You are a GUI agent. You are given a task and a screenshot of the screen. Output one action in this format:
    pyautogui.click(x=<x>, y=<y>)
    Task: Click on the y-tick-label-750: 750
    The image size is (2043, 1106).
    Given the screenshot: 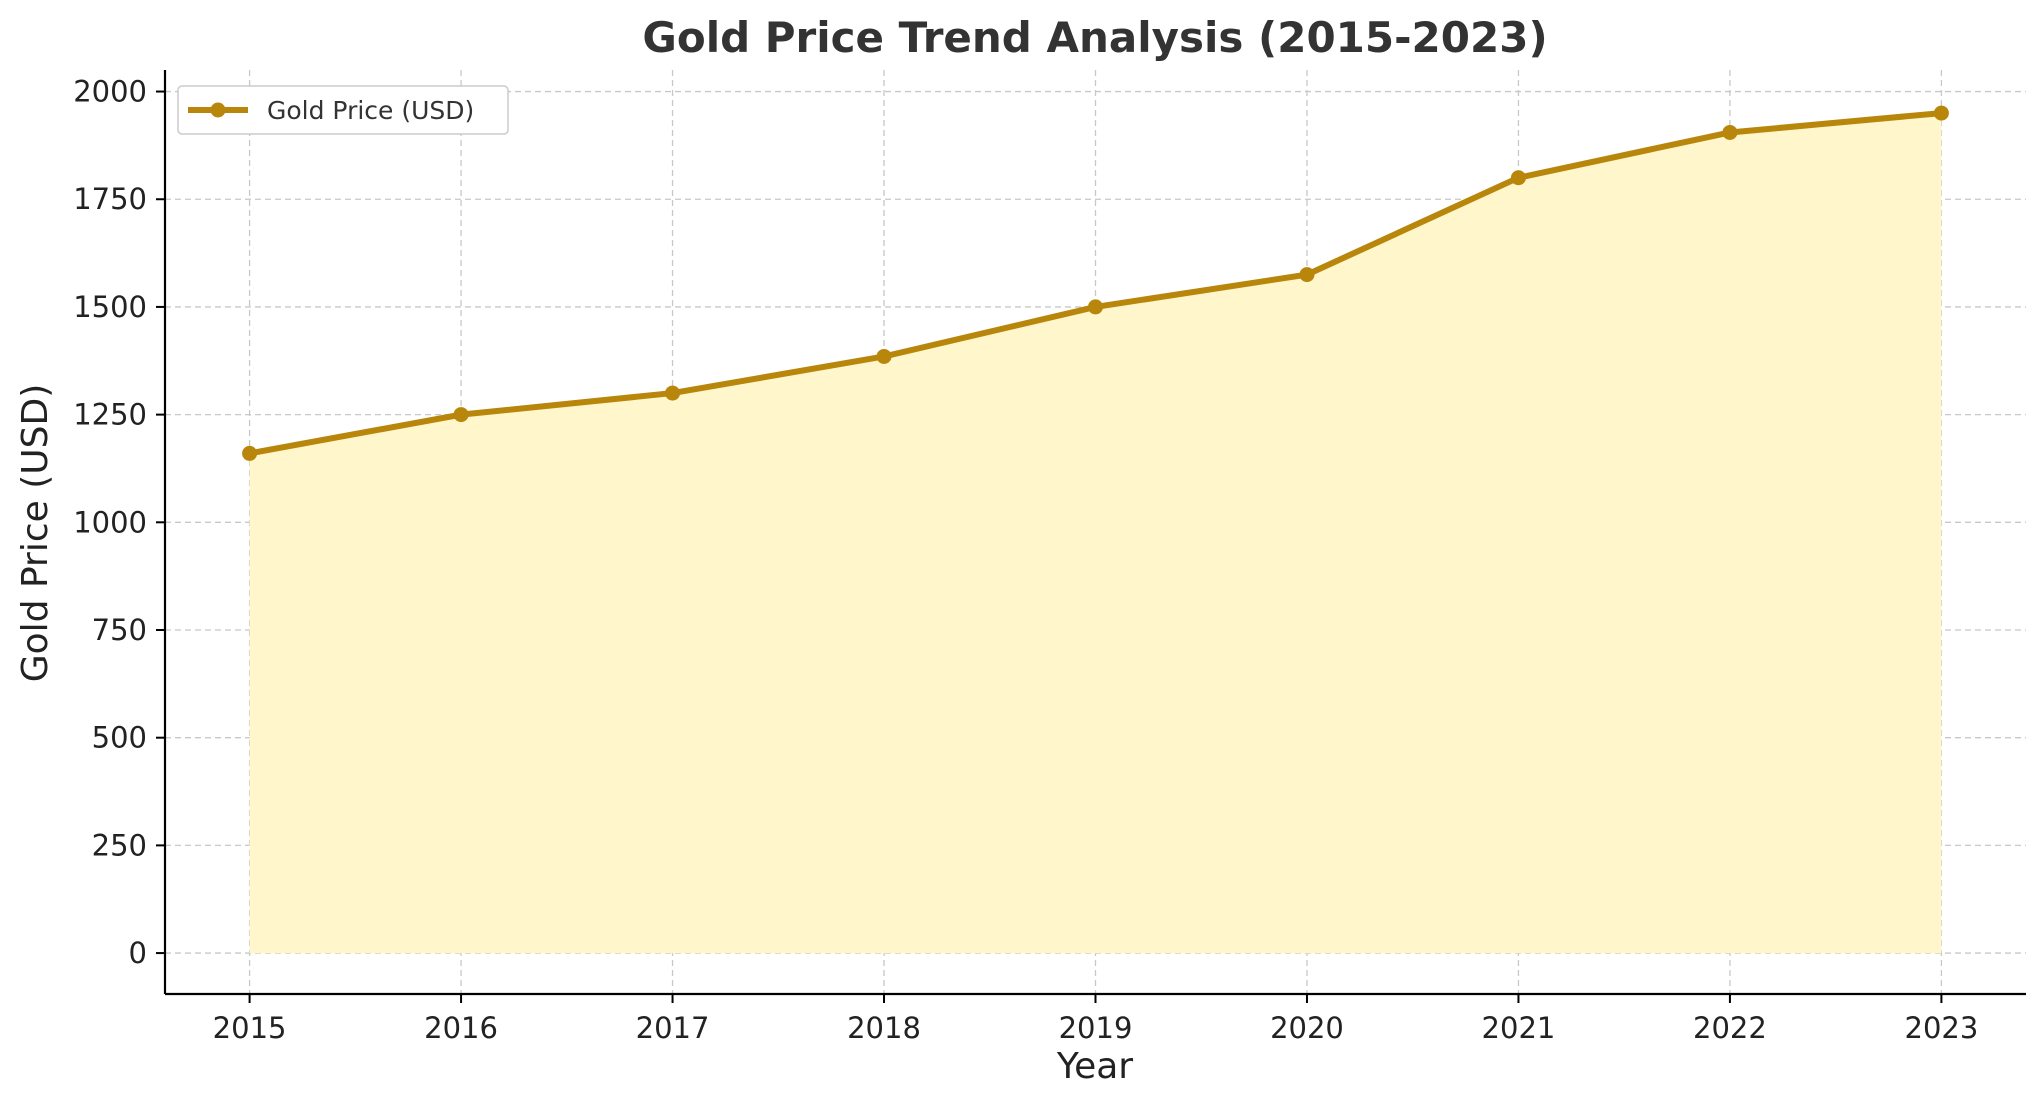 What is the action you would take?
    pyautogui.click(x=119, y=630)
    